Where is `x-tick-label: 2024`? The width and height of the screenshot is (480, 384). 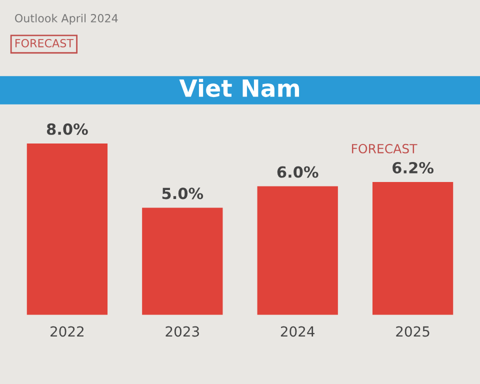
x-tick-label: 2024 is located at coordinates (297, 331).